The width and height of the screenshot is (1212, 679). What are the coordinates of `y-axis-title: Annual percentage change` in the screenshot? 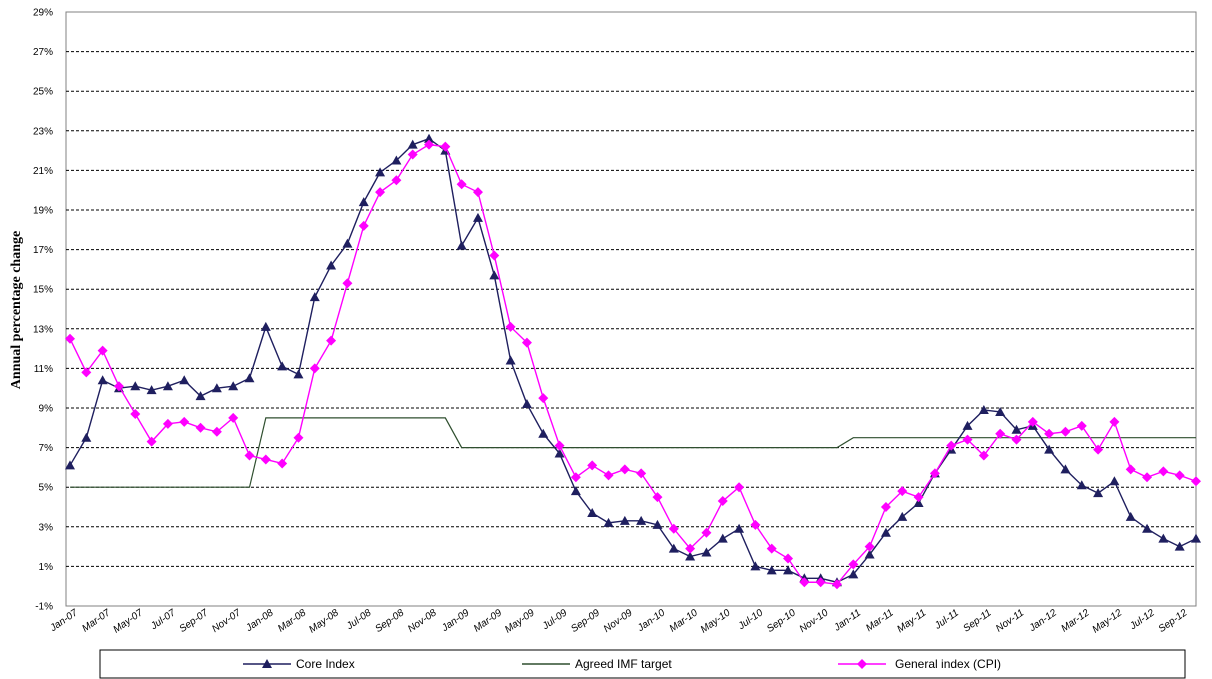 It's located at (16, 310).